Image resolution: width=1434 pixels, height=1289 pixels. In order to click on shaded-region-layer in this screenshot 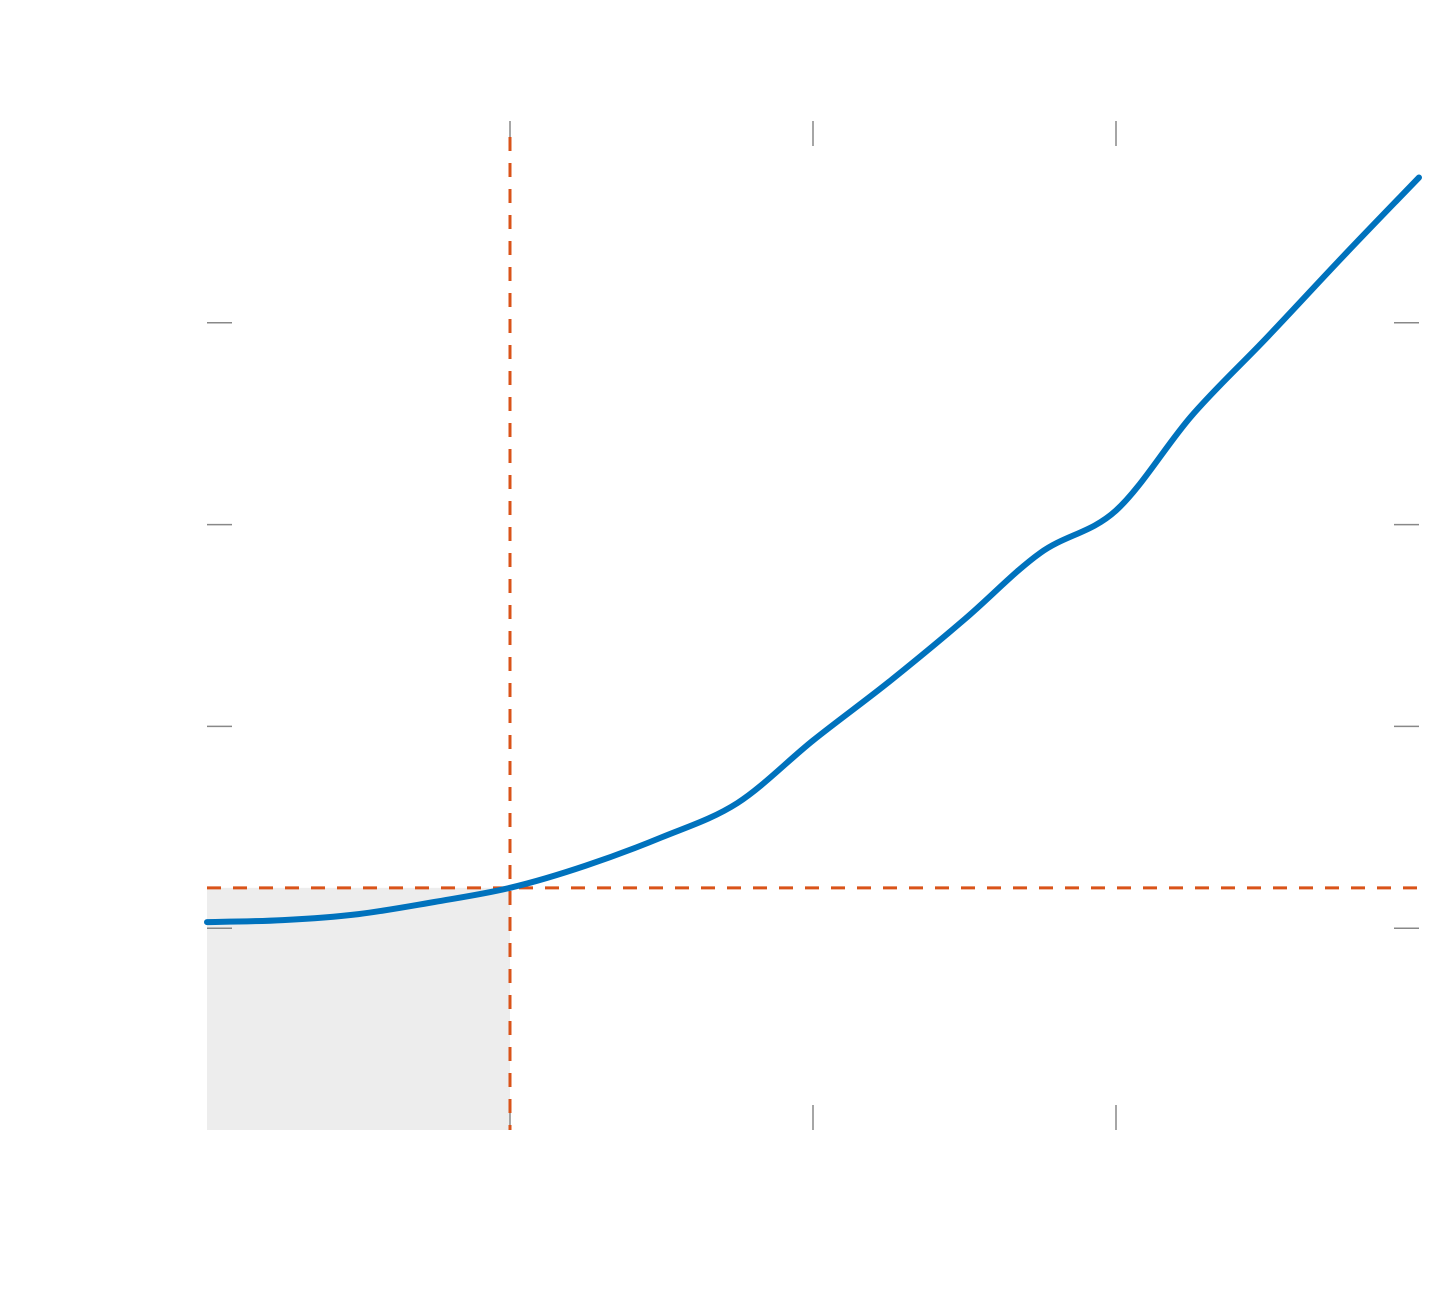, I will do `click(358, 1008)`.